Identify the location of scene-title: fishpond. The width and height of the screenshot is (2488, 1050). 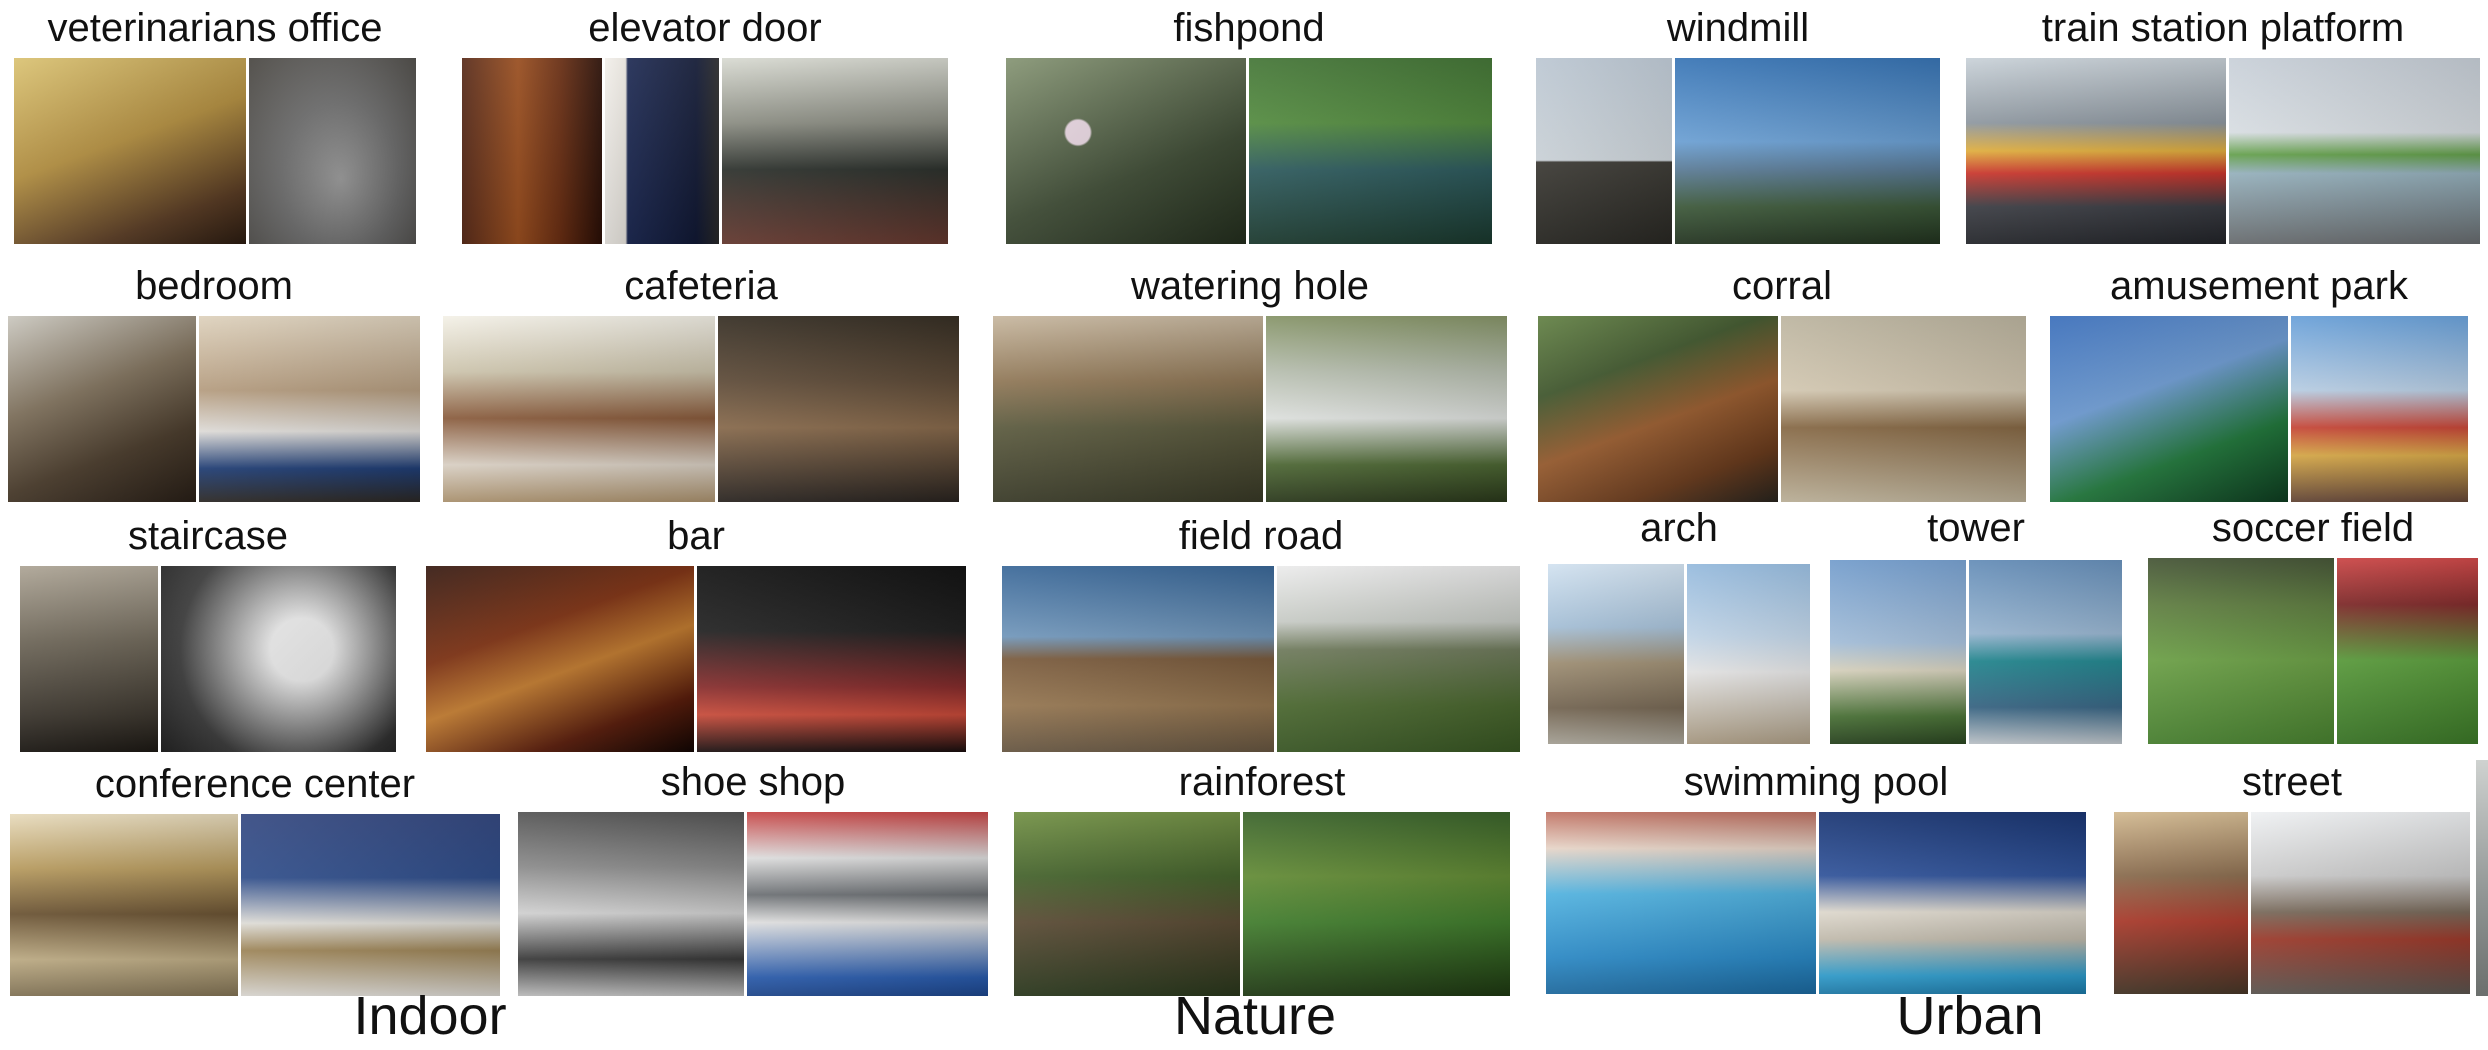
(1249, 28).